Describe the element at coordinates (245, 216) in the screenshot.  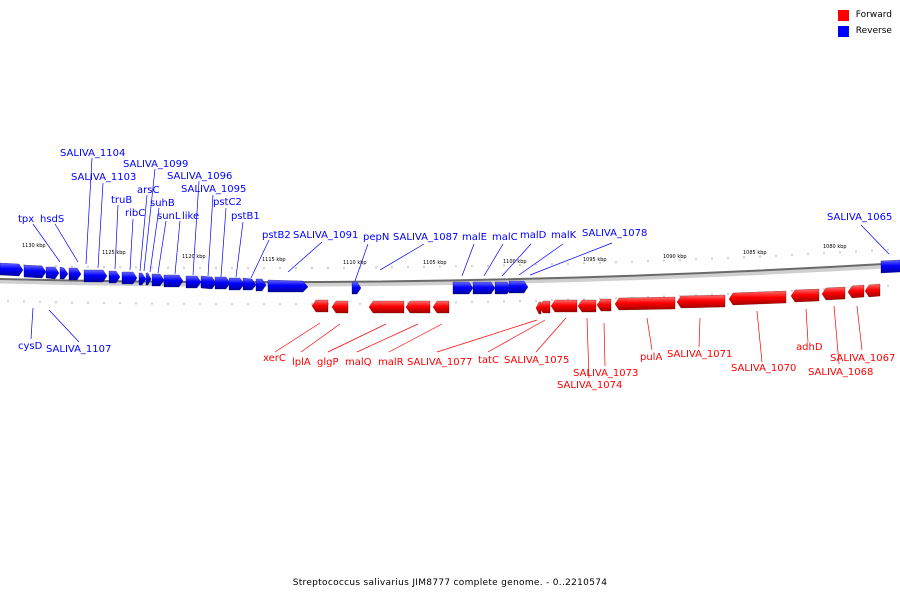
I see `gene-label: pstB1` at that location.